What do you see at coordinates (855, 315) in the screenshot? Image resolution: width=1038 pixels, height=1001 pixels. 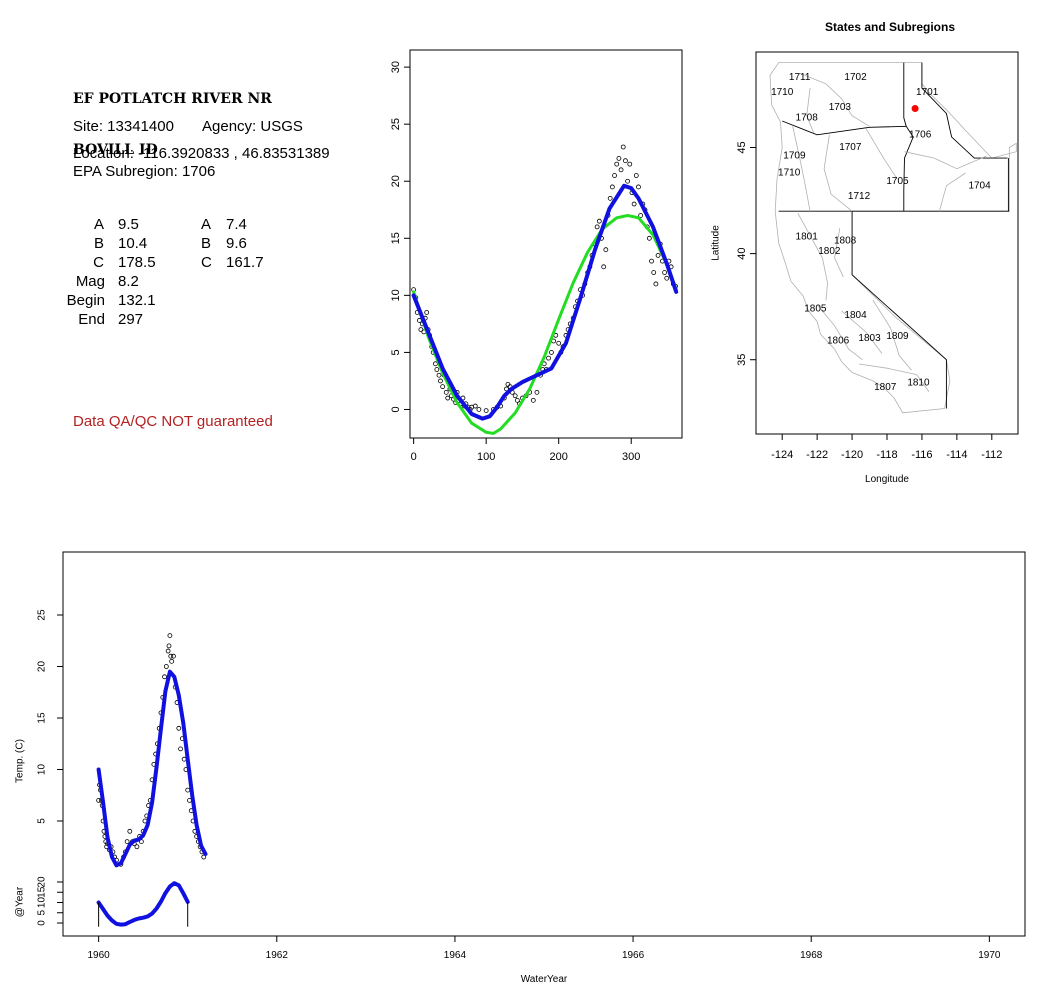 I see `subregion-label: 1804` at bounding box center [855, 315].